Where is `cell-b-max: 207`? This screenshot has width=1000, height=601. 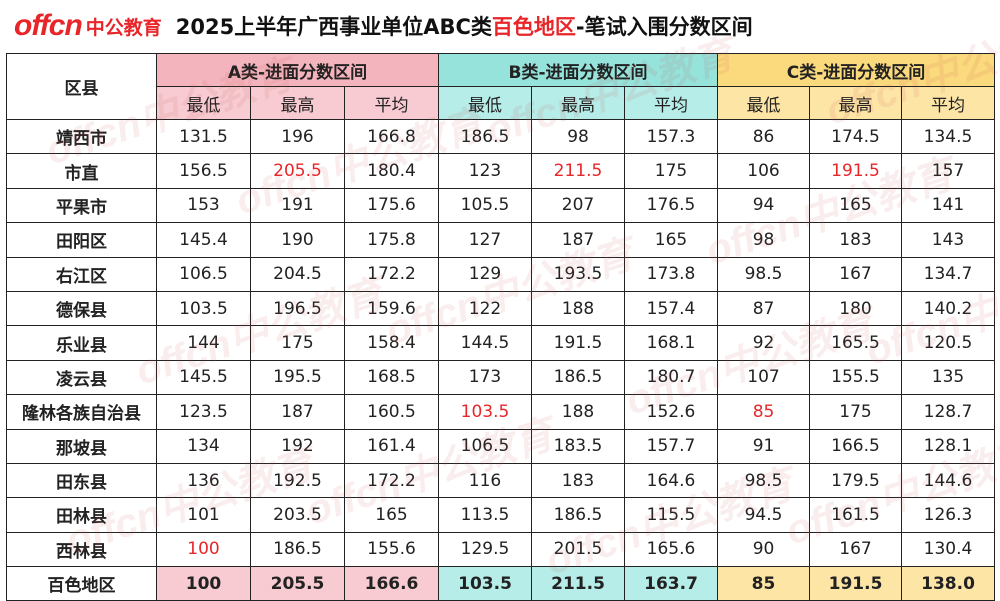
cell-b-max: 207 is located at coordinates (578, 205).